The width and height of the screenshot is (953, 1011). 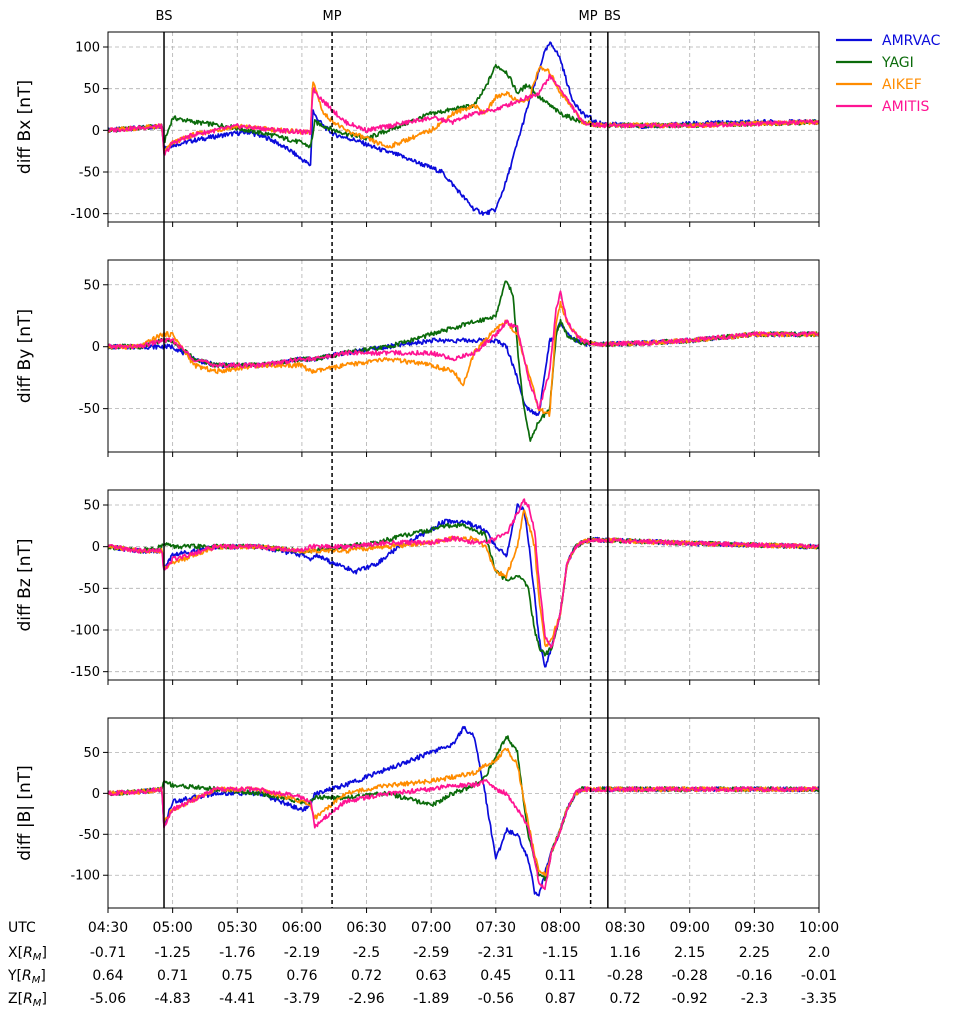 I want to click on x-tick-label: 08:30, so click(x=625, y=928).